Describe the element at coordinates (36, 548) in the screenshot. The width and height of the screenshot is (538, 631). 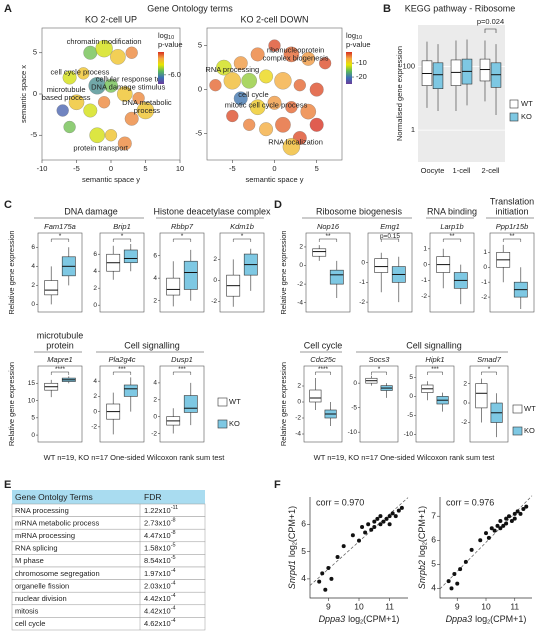
I see `go-term: RNA splicing` at that location.